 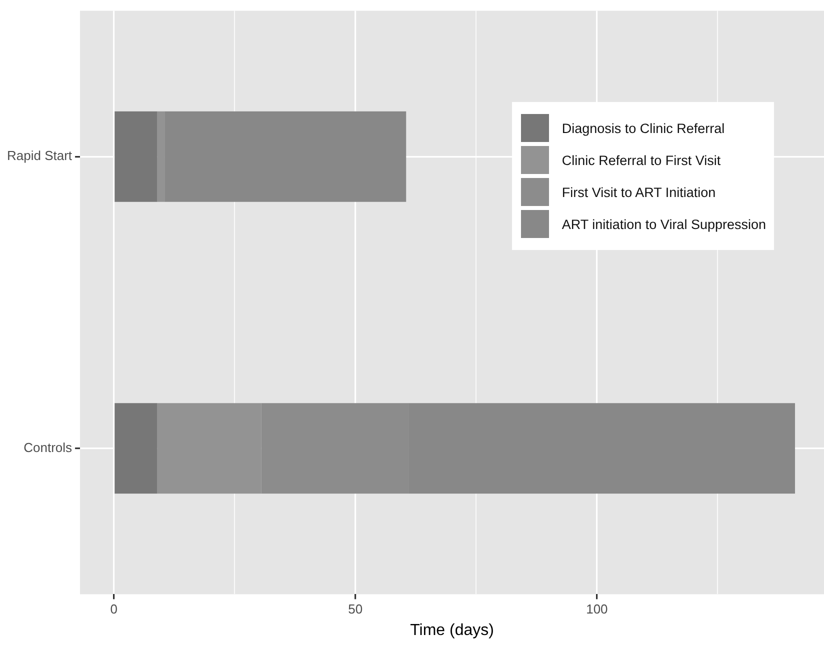 I want to click on legend-label: Clinic Referral to First Visit, so click(x=641, y=160).